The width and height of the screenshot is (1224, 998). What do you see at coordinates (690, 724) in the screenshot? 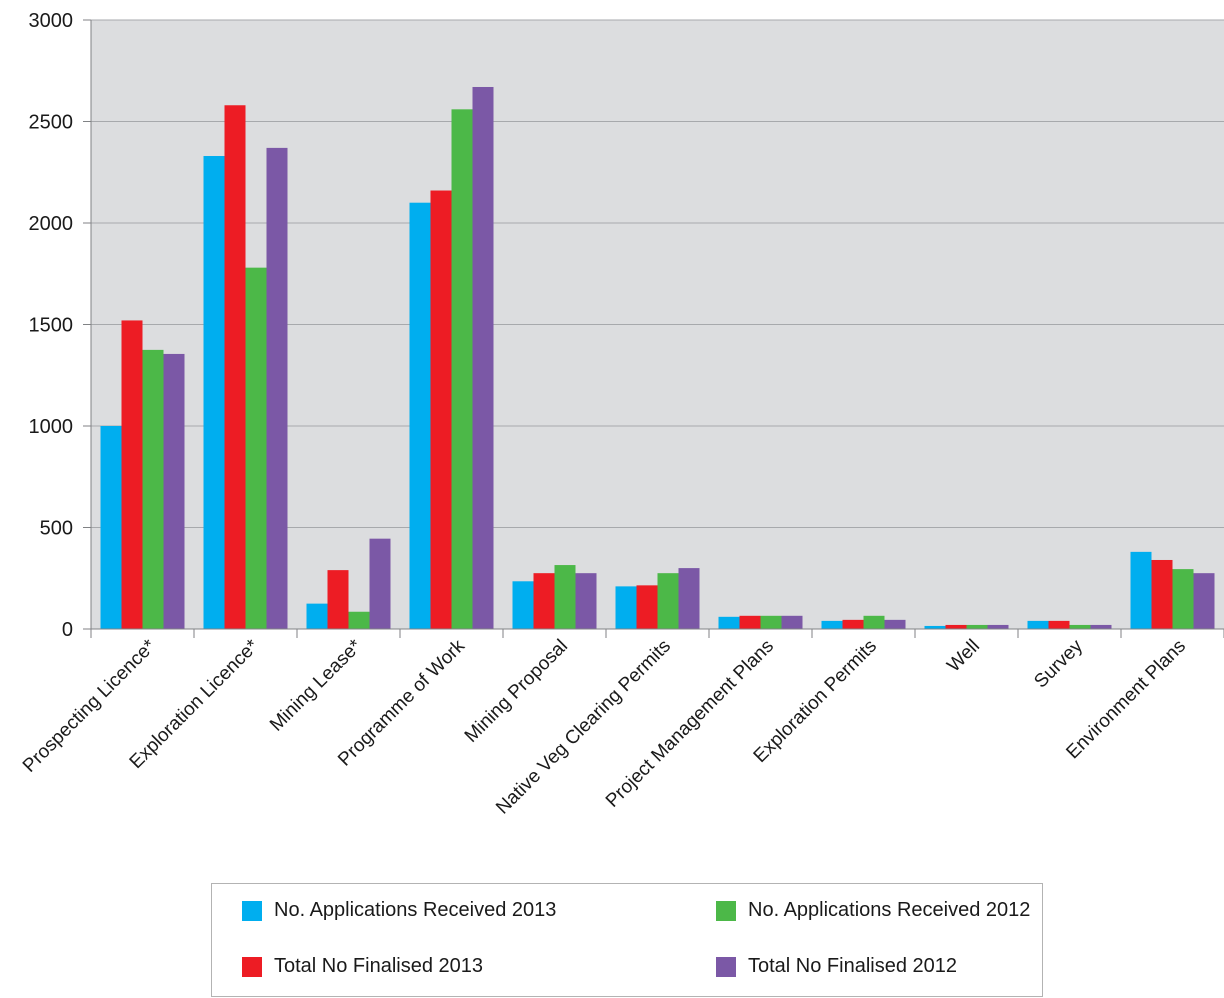
I see `x-tick-label: Project Management Plans` at bounding box center [690, 724].